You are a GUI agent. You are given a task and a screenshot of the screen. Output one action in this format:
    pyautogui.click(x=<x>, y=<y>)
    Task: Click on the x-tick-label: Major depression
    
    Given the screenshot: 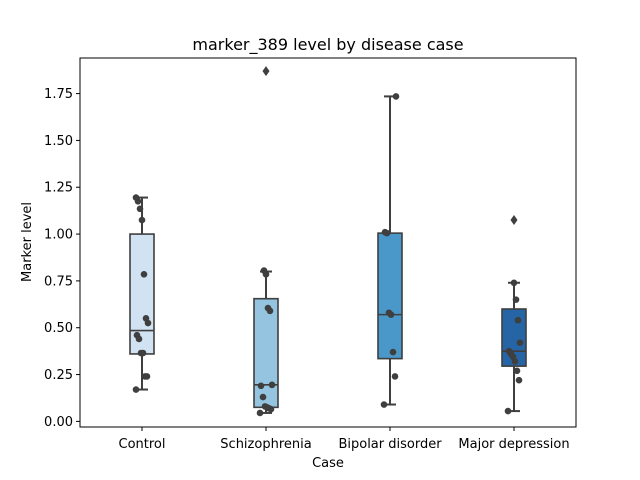 What is the action you would take?
    pyautogui.click(x=513, y=444)
    